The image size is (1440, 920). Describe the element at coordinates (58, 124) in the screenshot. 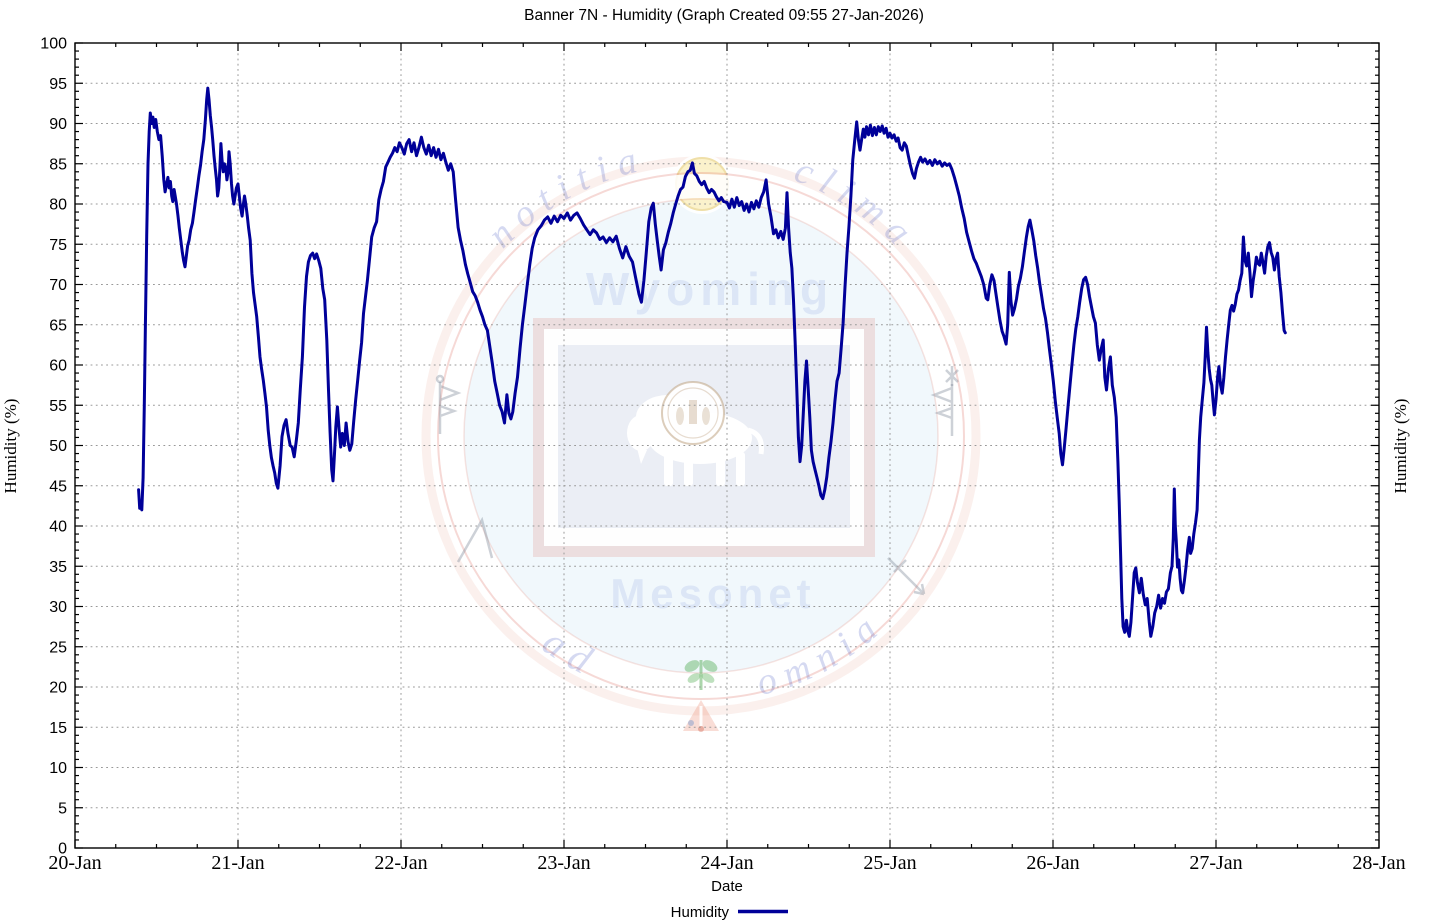

I see `y-tick-label: 90` at that location.